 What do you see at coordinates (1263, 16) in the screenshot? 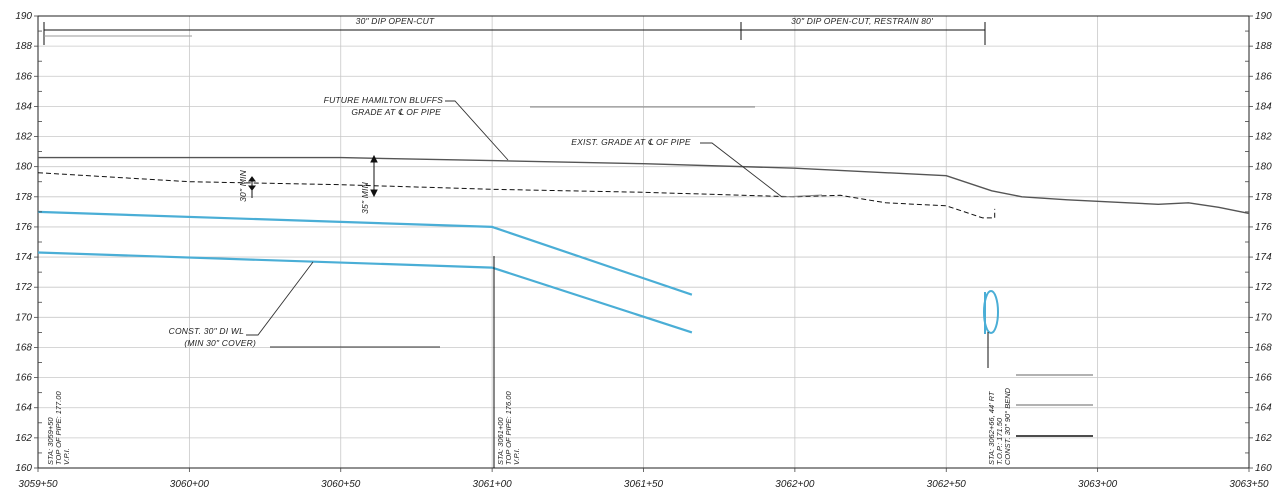
I see `y-tick-label-right: 190` at bounding box center [1263, 16].